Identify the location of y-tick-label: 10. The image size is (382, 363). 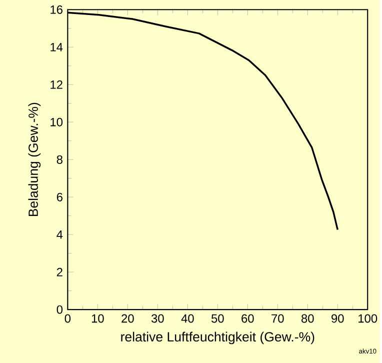
(56, 122).